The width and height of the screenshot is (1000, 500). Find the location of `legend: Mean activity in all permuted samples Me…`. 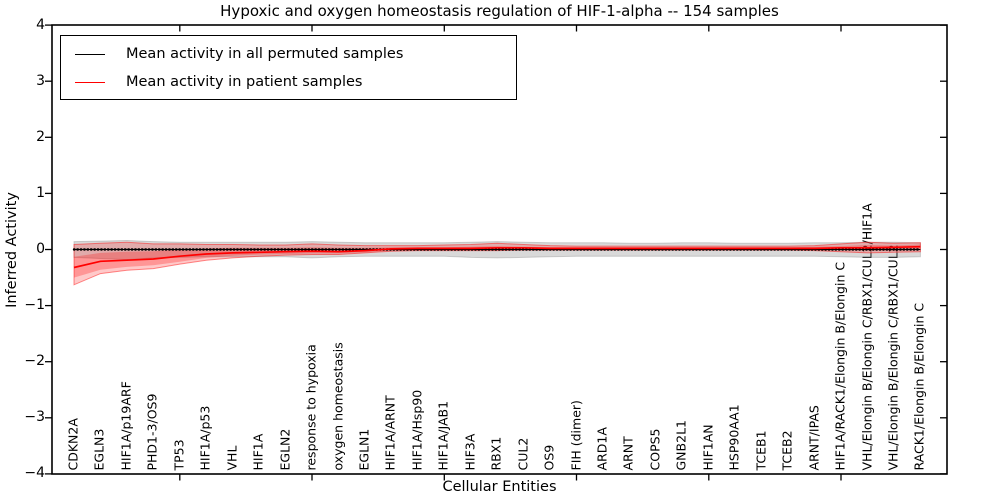

legend: Mean activity in all permuted samples Me… is located at coordinates (288, 67).